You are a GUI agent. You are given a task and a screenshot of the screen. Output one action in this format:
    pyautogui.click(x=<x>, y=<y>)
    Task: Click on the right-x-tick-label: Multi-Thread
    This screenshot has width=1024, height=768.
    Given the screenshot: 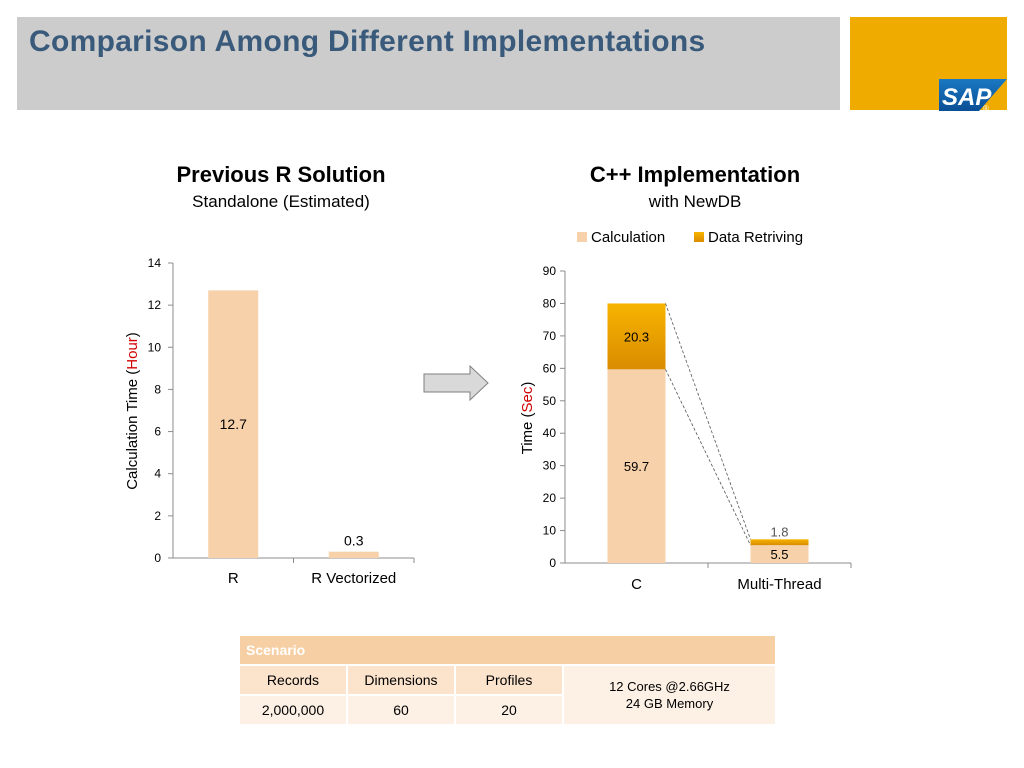 What is the action you would take?
    pyautogui.click(x=779, y=584)
    